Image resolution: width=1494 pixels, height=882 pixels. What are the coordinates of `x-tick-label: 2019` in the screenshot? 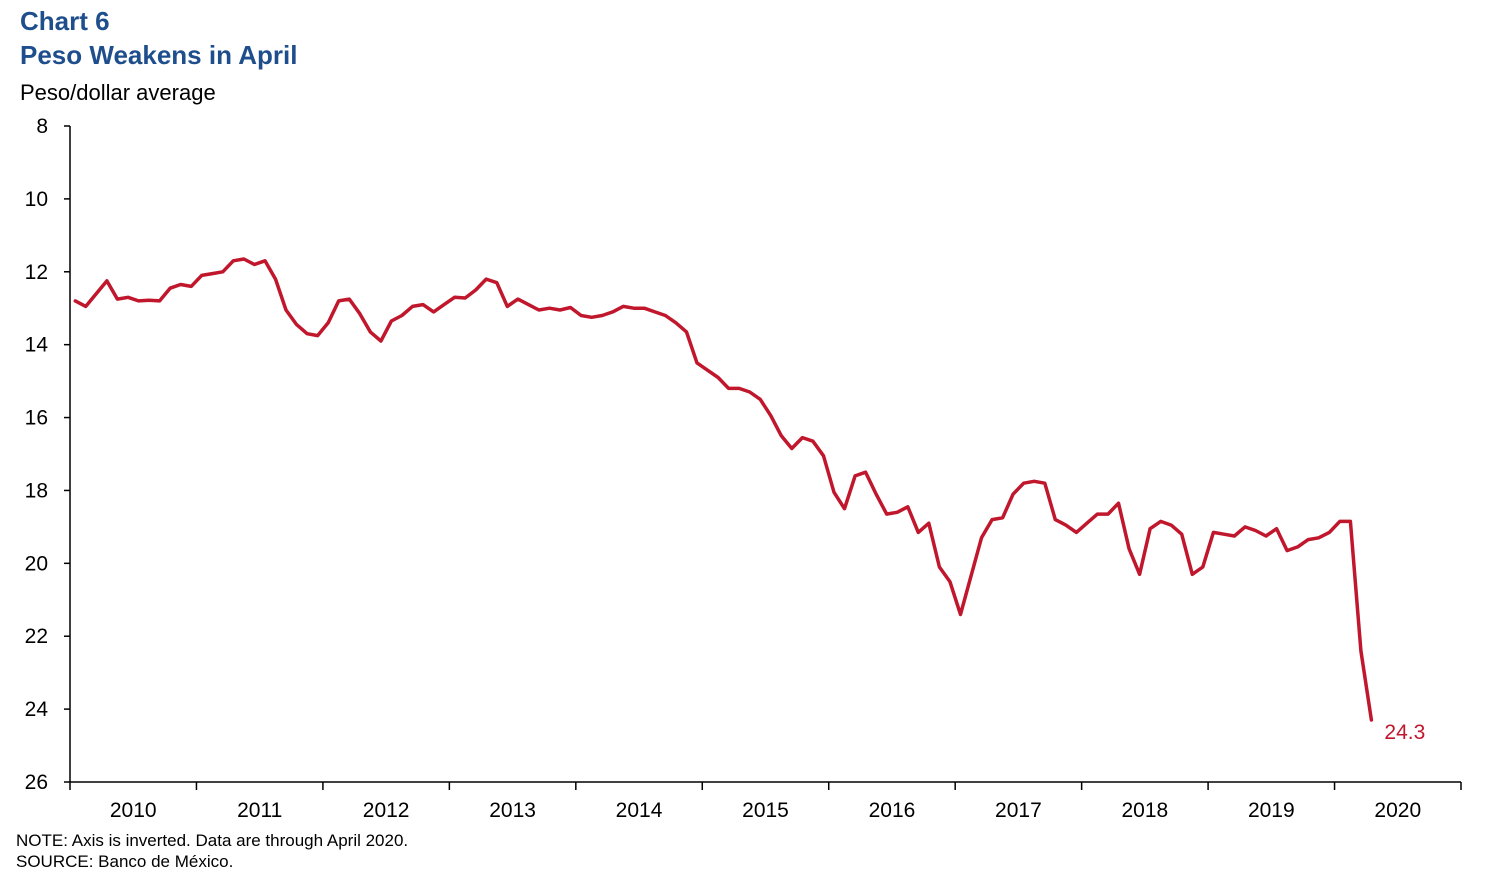 It's located at (1271, 810).